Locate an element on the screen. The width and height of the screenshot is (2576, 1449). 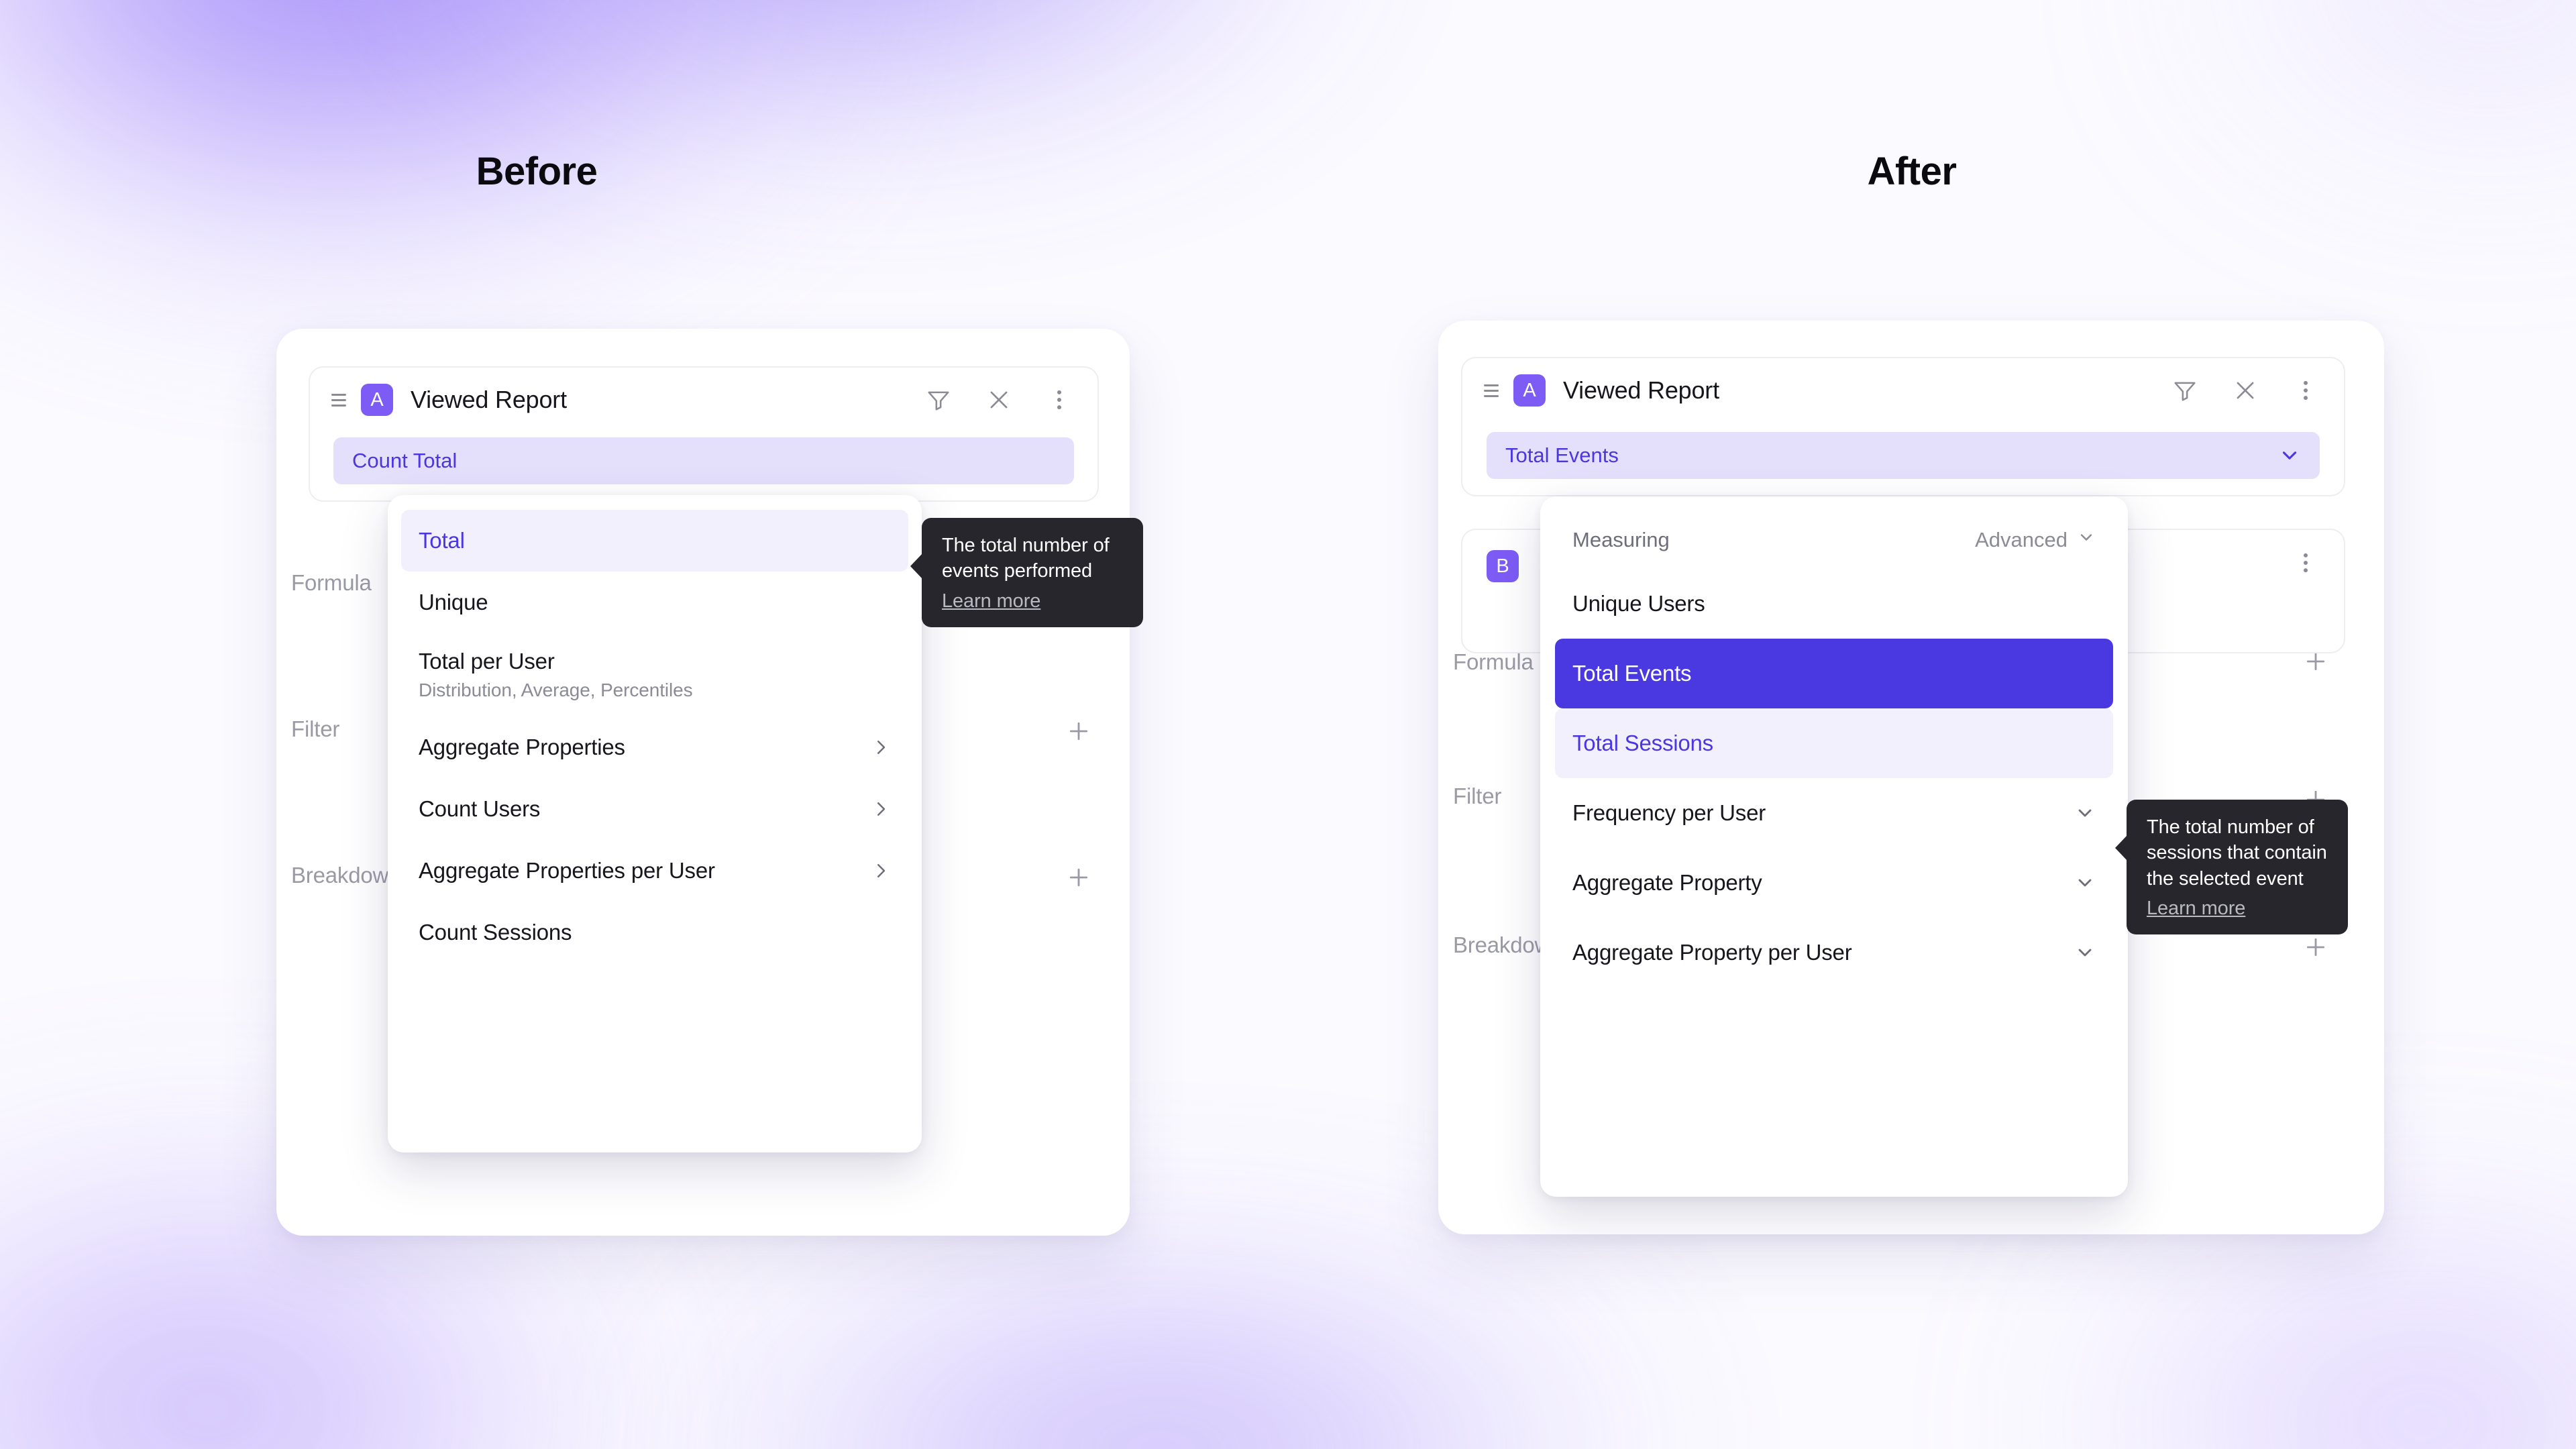
event-badge-b: B is located at coordinates (1503, 566).